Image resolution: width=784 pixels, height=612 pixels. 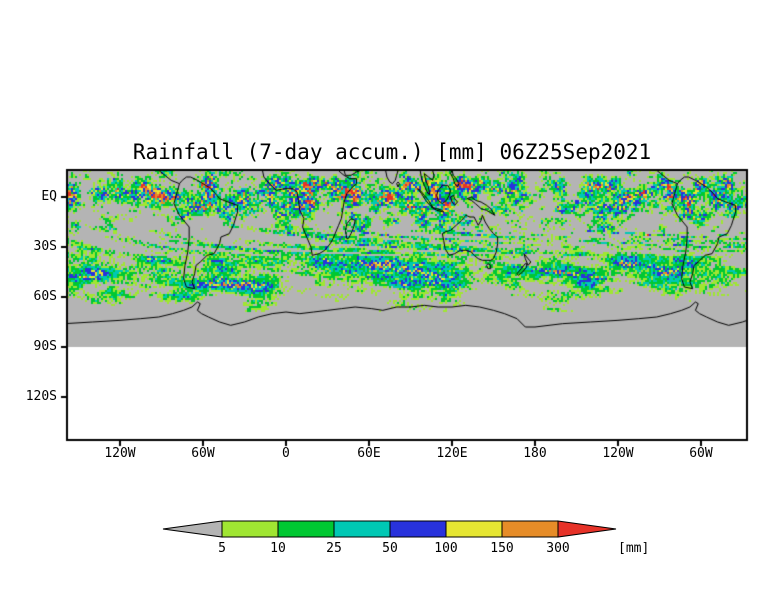 What do you see at coordinates (203, 453) in the screenshot?
I see `x-tick-label-1: 60W` at bounding box center [203, 453].